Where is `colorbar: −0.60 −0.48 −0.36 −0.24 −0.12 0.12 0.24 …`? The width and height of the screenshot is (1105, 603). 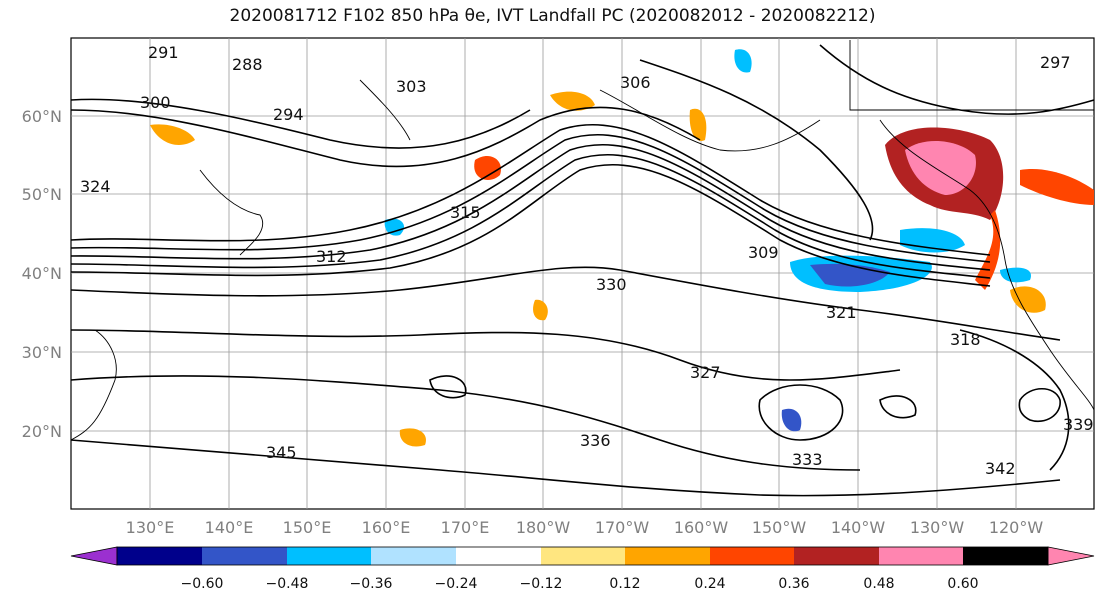 colorbar: −0.60 −0.48 −0.36 −0.24 −0.12 0.12 0.24 … is located at coordinates (582, 569).